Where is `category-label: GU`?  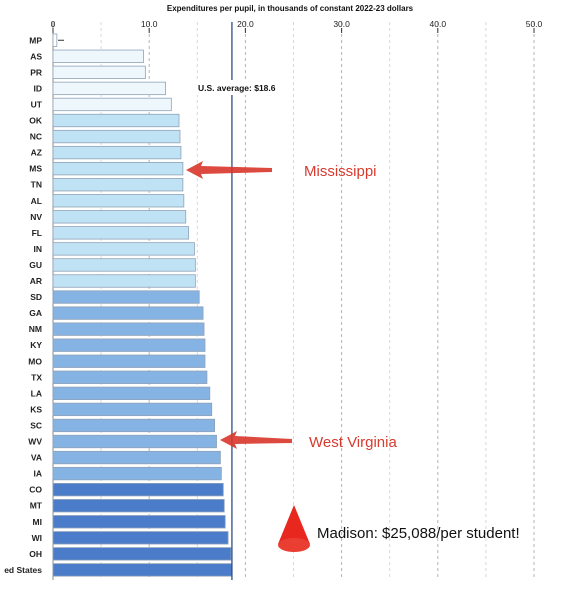
category-label: GU is located at coordinates (35, 265).